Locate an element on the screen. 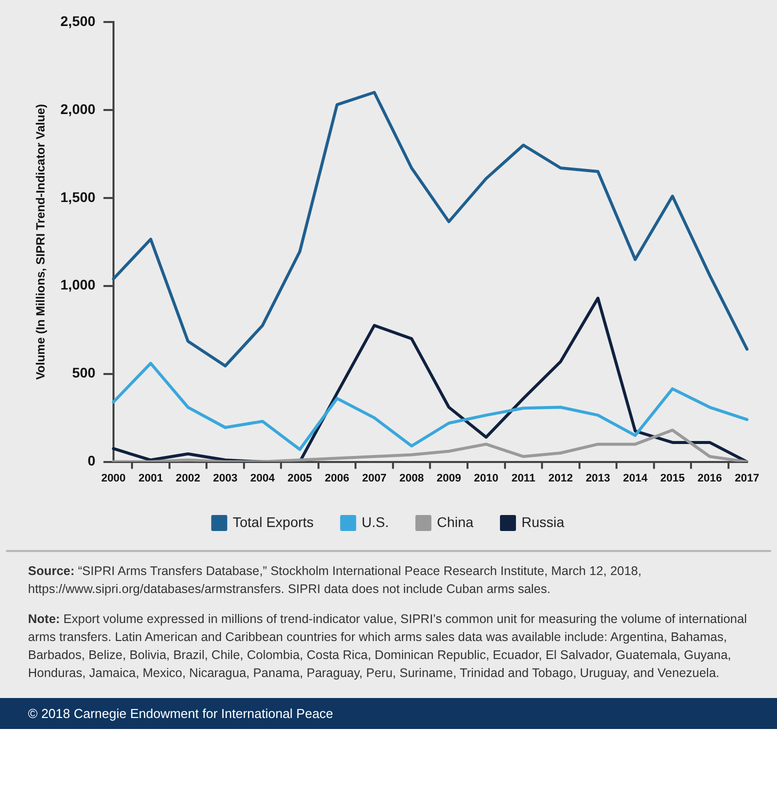 The width and height of the screenshot is (777, 801). y-tick-label: 1,000 is located at coordinates (78, 284).